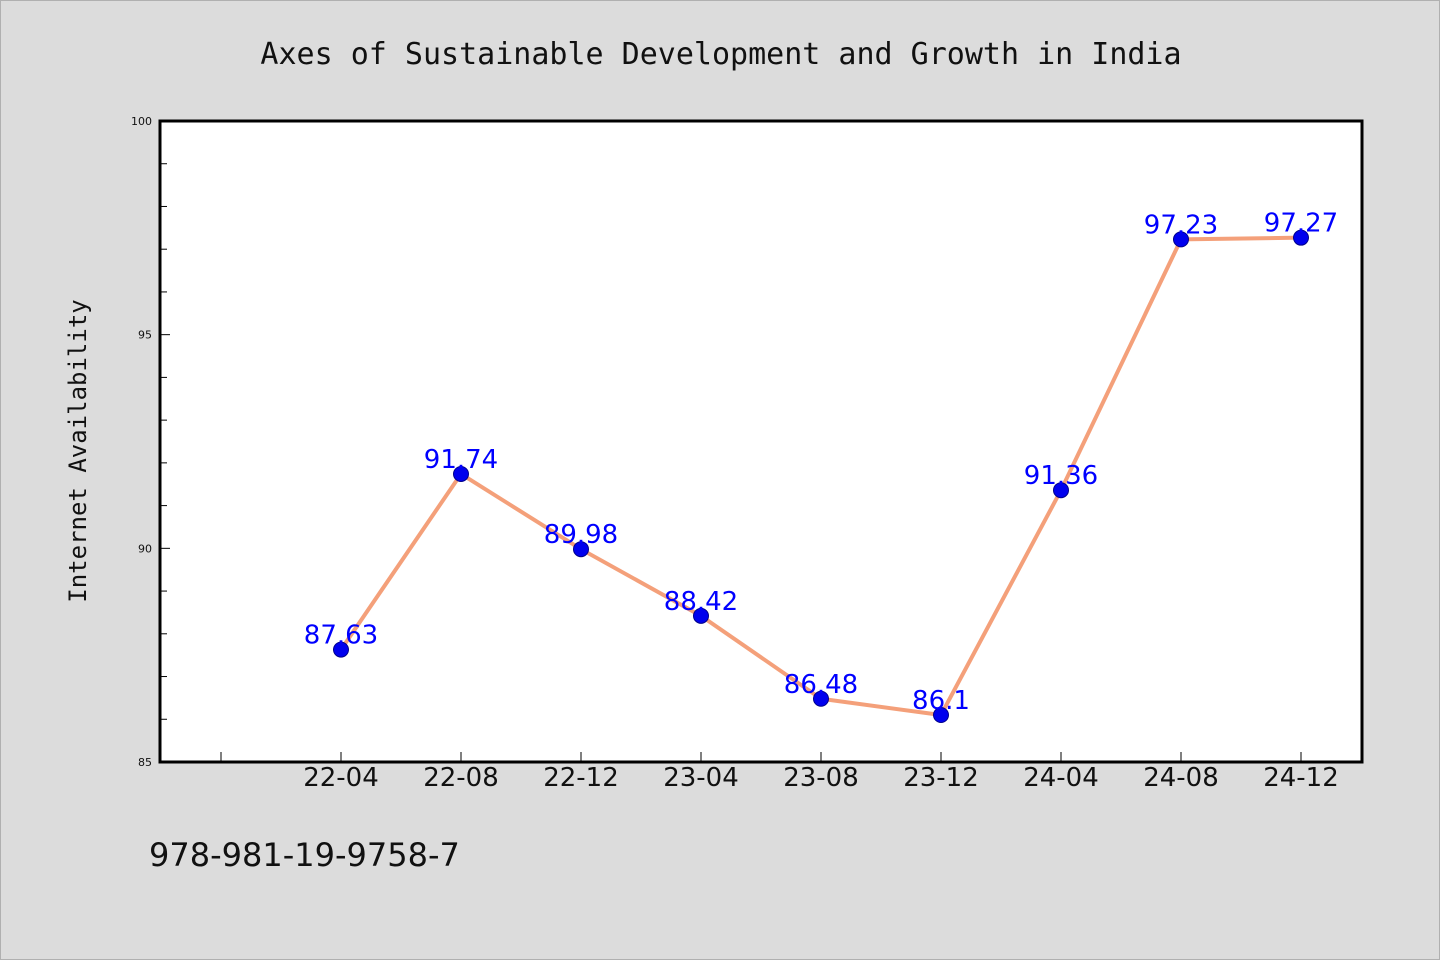  What do you see at coordinates (341, 778) in the screenshot?
I see `x-tick-label: 22-04` at bounding box center [341, 778].